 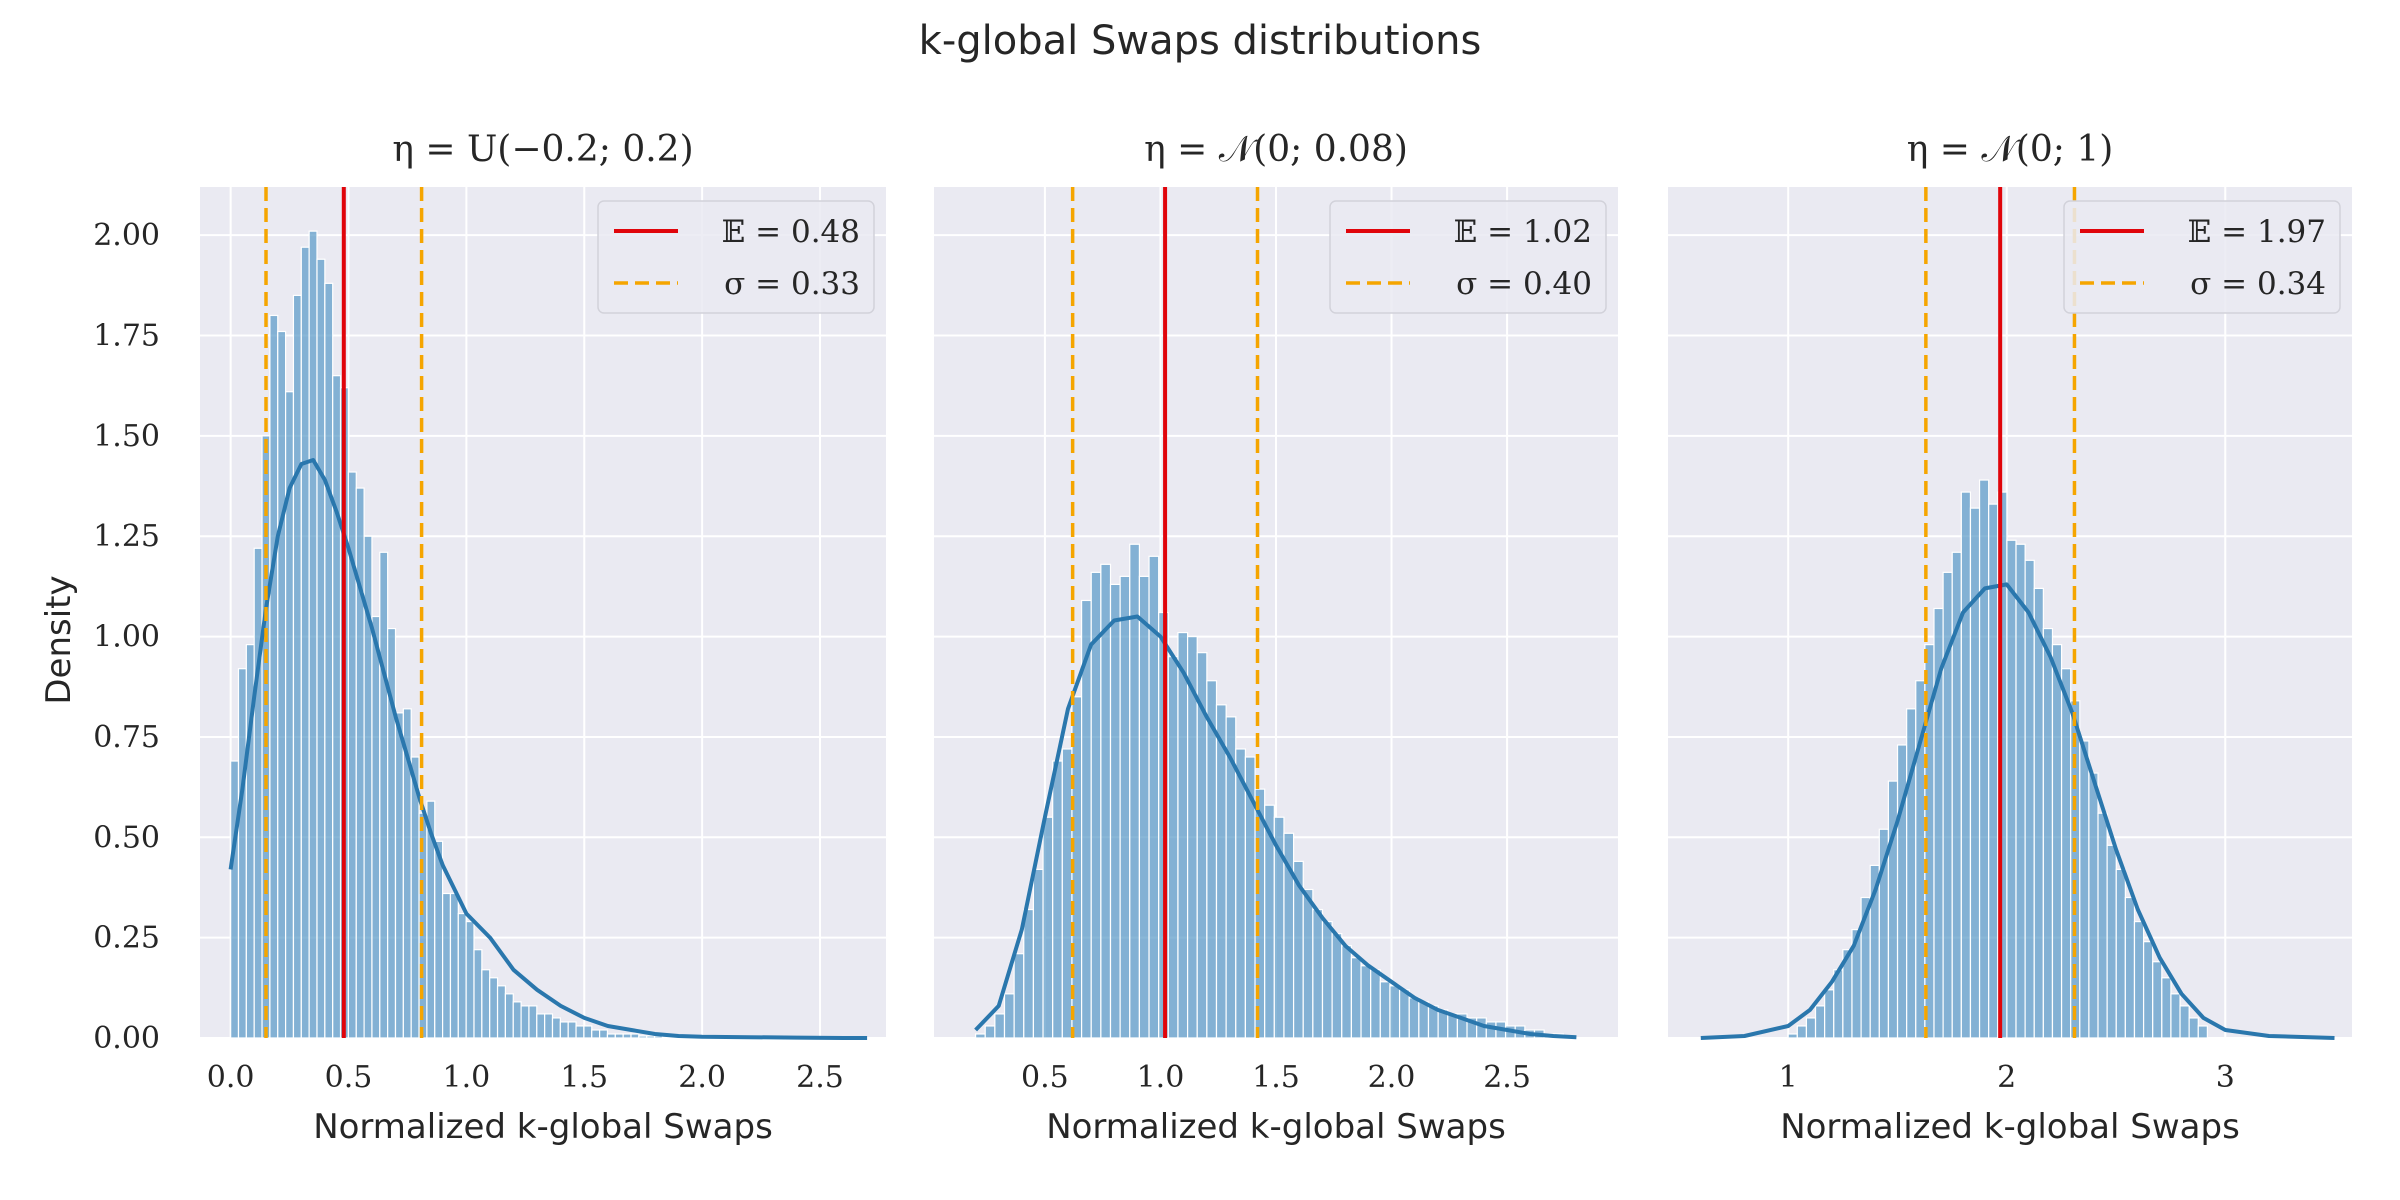 I want to click on histogram-bars, so click(x=1274, y=791).